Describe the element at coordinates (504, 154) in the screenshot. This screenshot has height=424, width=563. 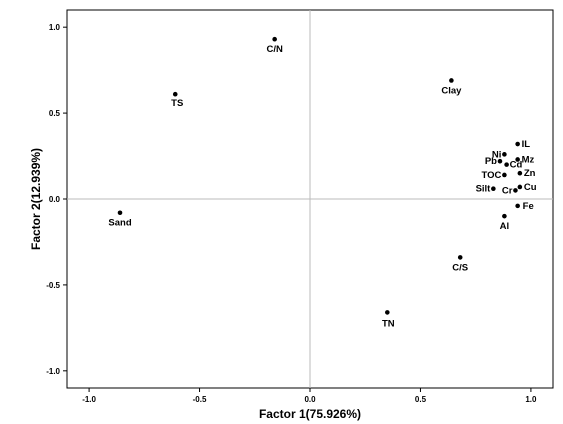
I see `point-ni` at that location.